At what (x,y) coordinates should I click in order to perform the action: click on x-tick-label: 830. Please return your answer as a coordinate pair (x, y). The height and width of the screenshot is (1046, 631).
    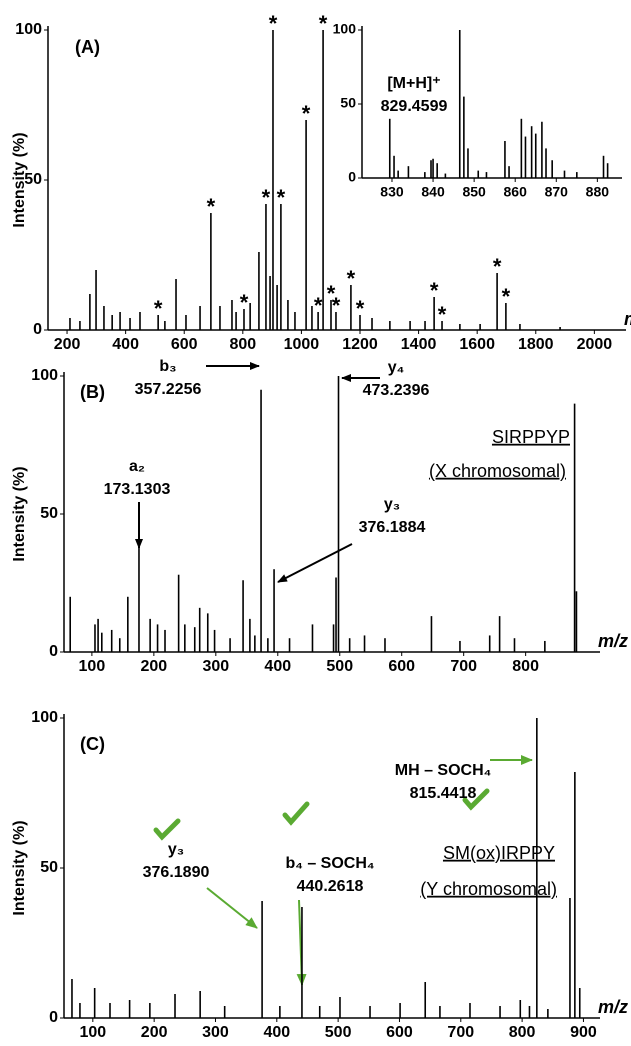
    Looking at the image, I should click on (392, 192).